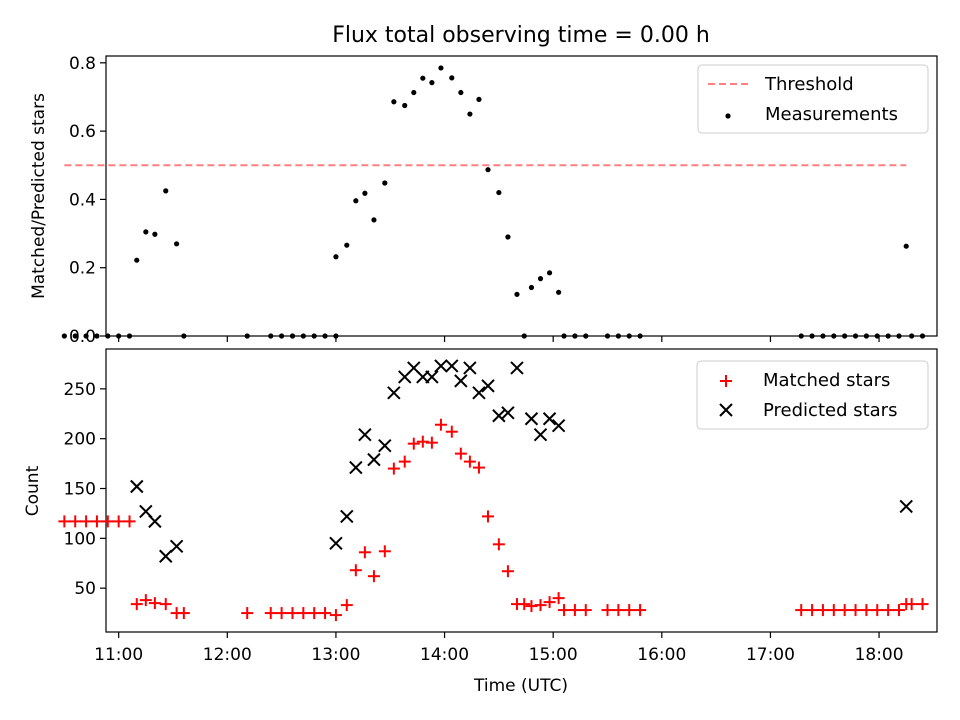 This screenshot has height=720, width=960. Describe the element at coordinates (812, 395) in the screenshot. I see `bottom-legend: Matched stars Predicted stars` at that location.